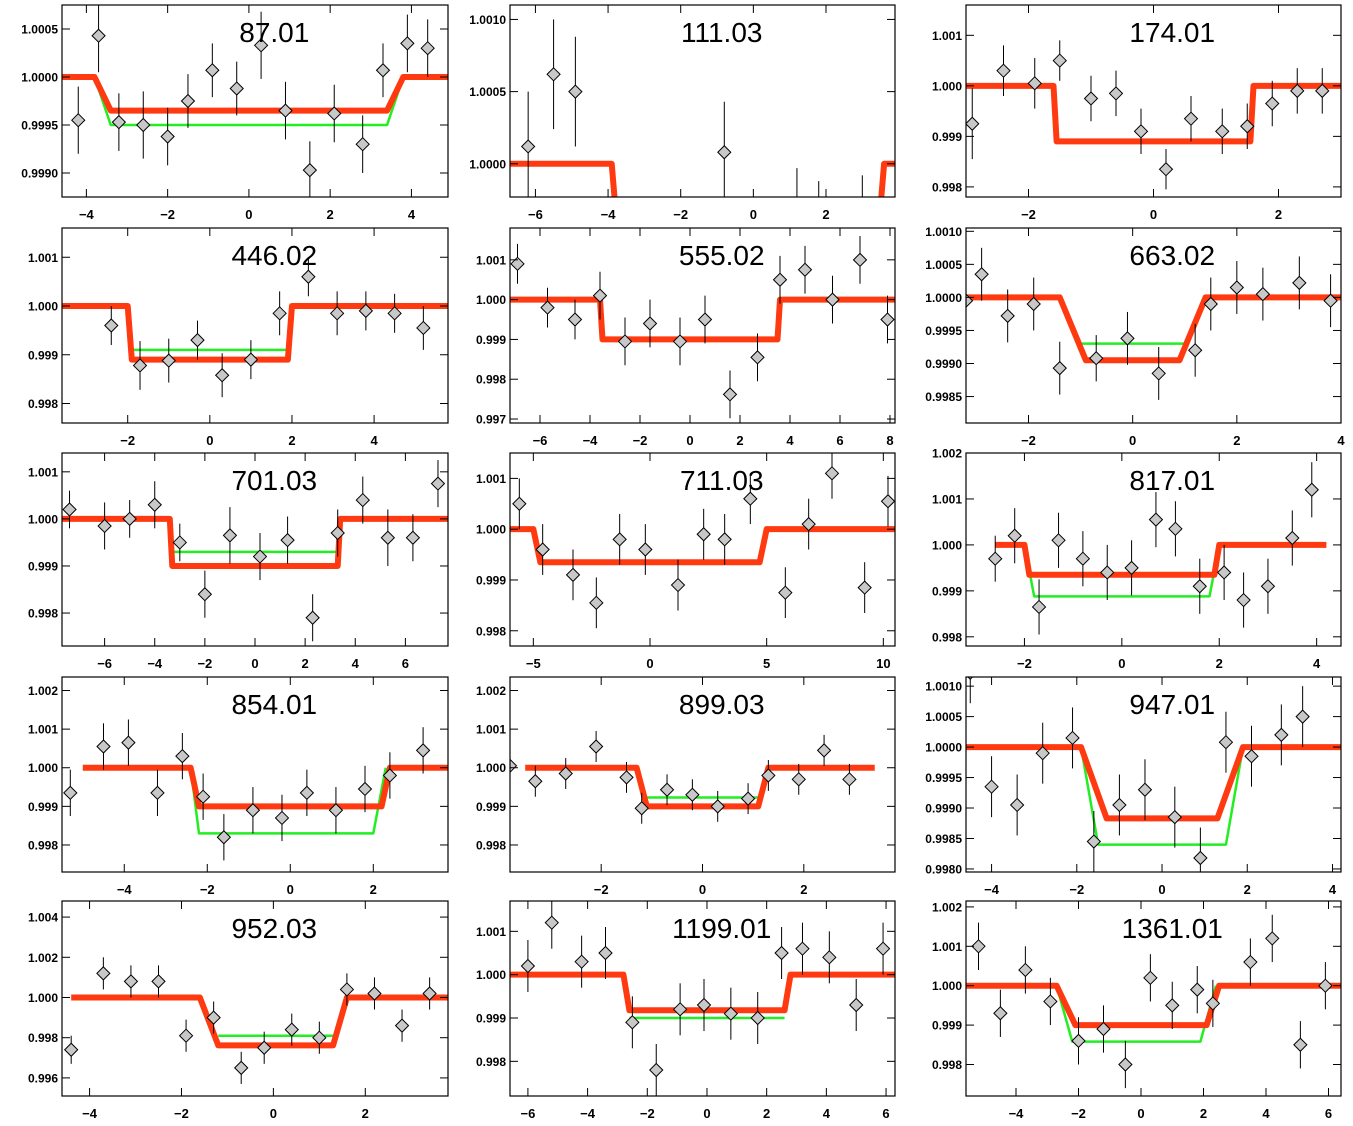 The height and width of the screenshot is (1126, 1353). I want to click on y-tick-label: 1.000, so click(43, 998).